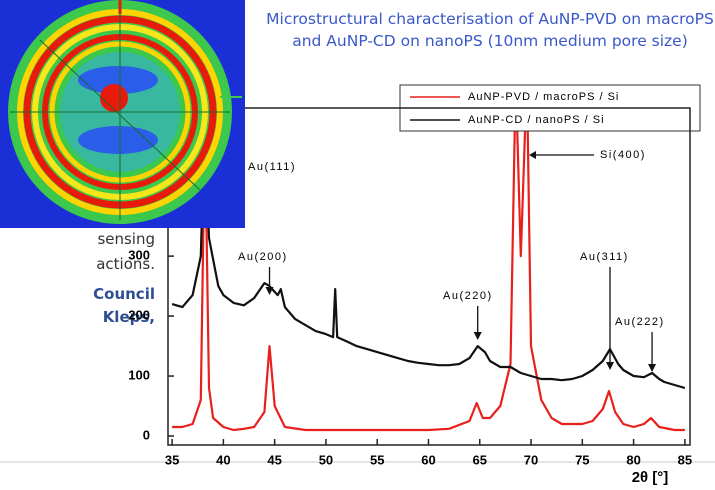 This screenshot has width=715, height=490. I want to click on x-axis-label: 2θ [°], so click(650, 477).